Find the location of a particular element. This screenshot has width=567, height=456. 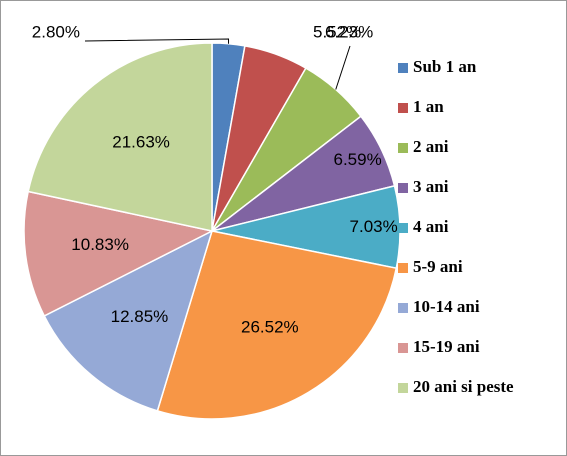

legend-label: 5-9 ani is located at coordinates (438, 266).